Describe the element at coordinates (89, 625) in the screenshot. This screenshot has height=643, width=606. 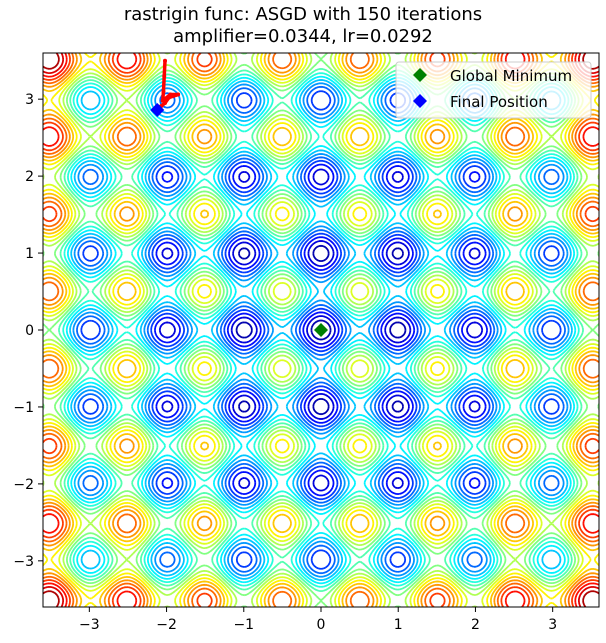
I see `x-tick-label: −3` at that location.